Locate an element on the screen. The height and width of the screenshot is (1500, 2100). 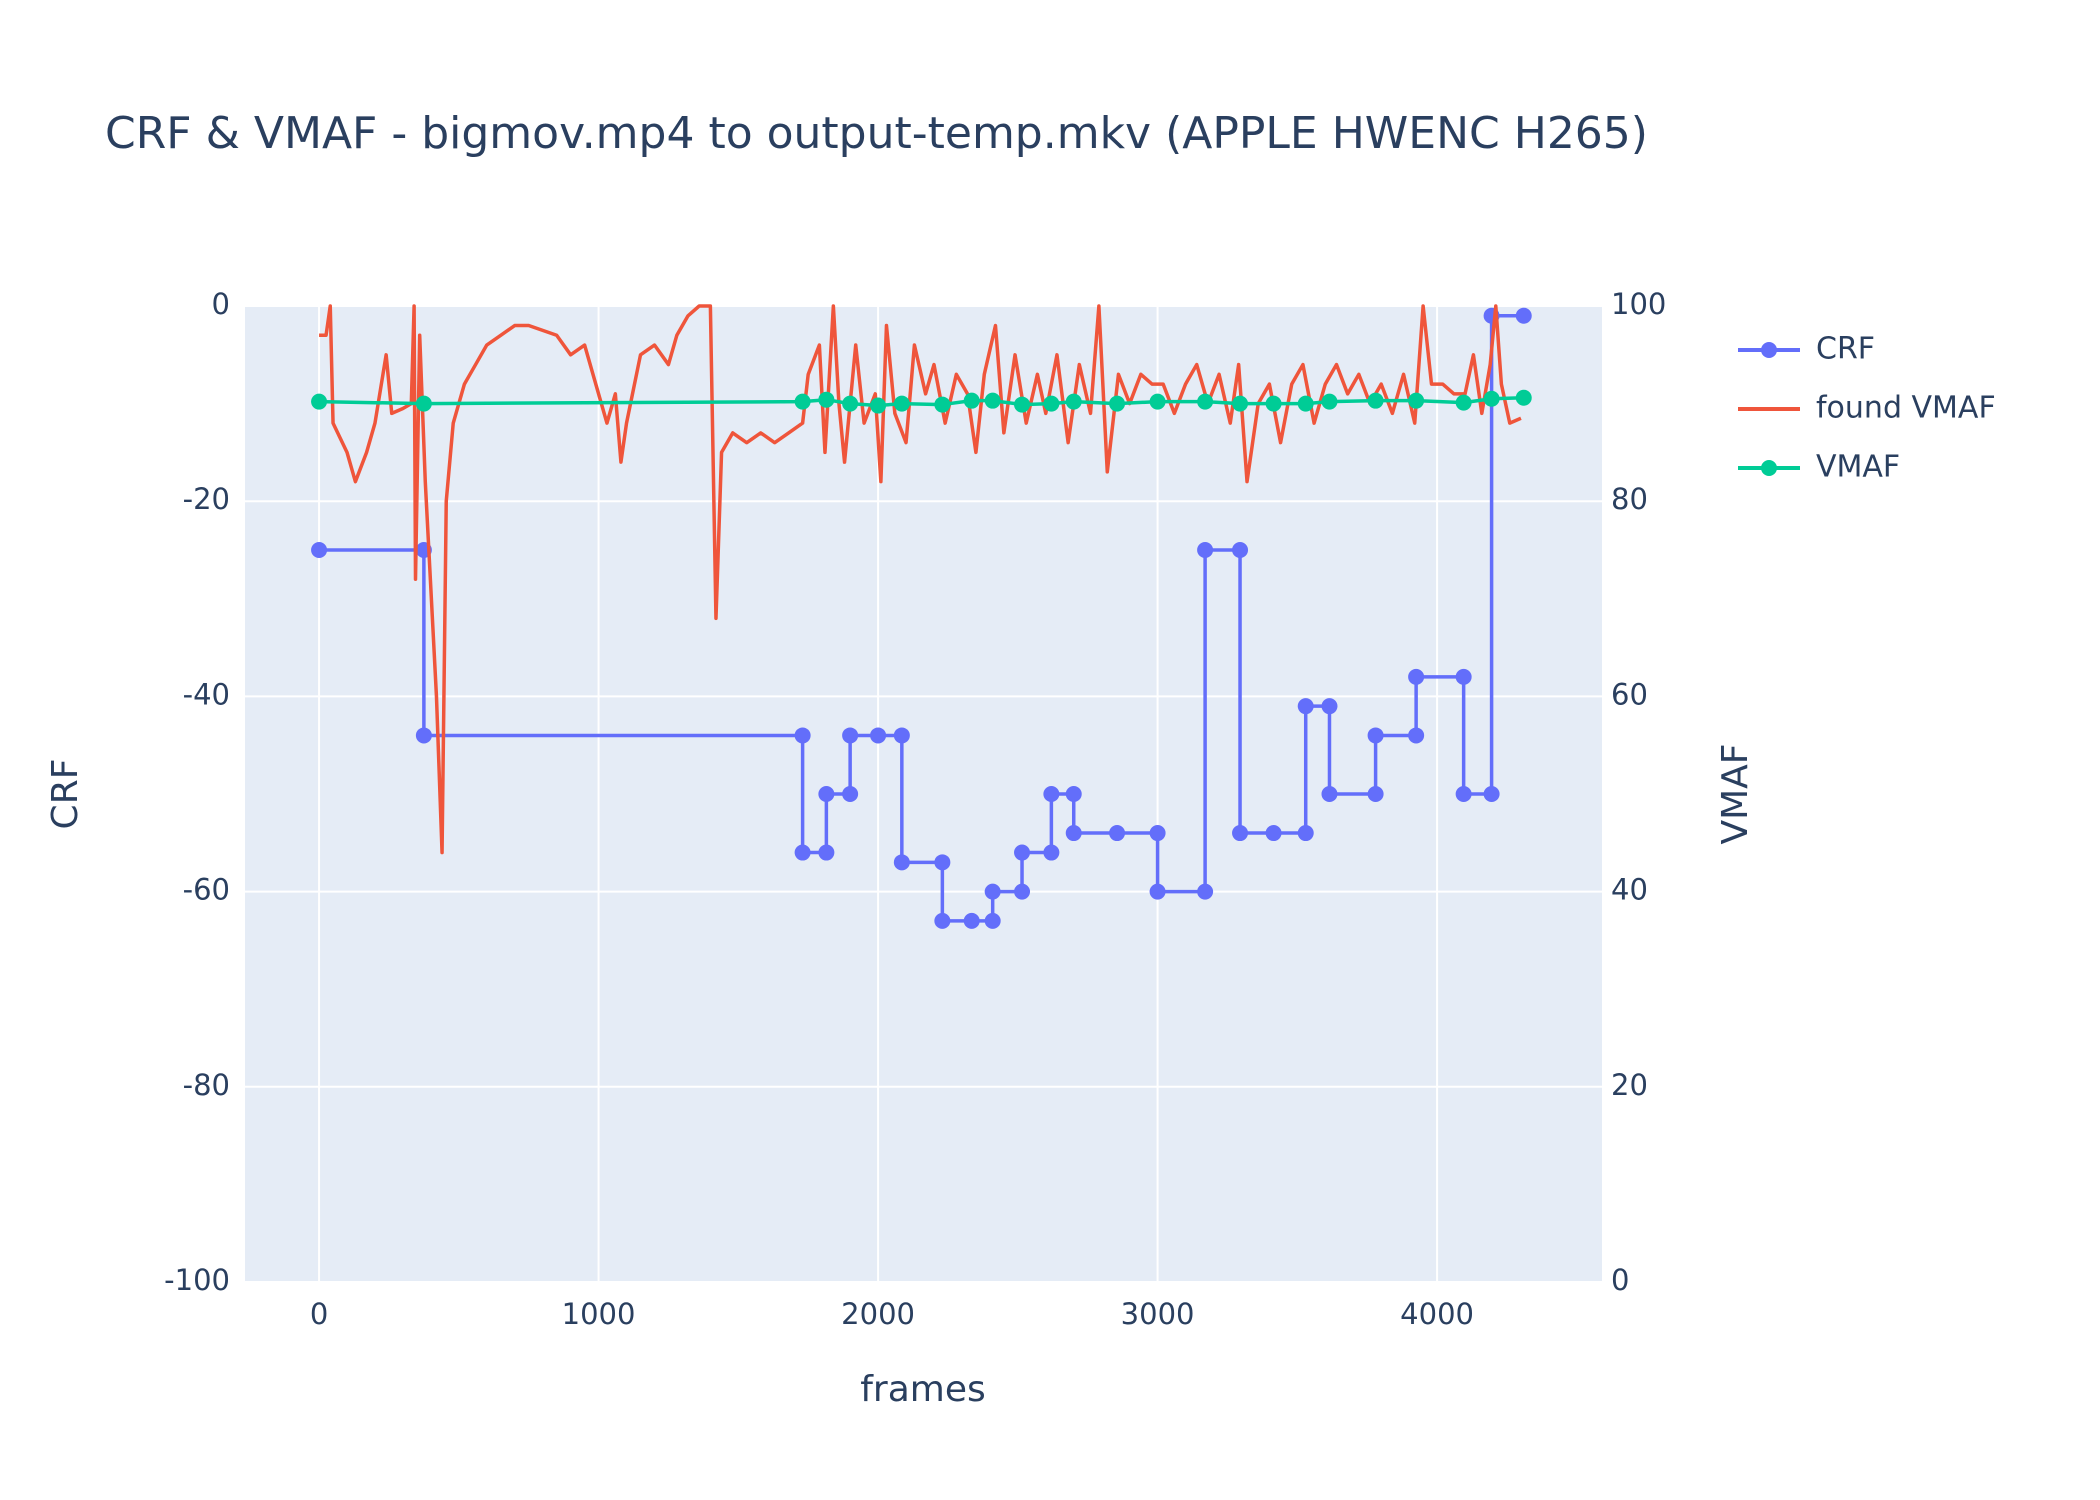
y-tick-label: -40 is located at coordinates (206, 694).